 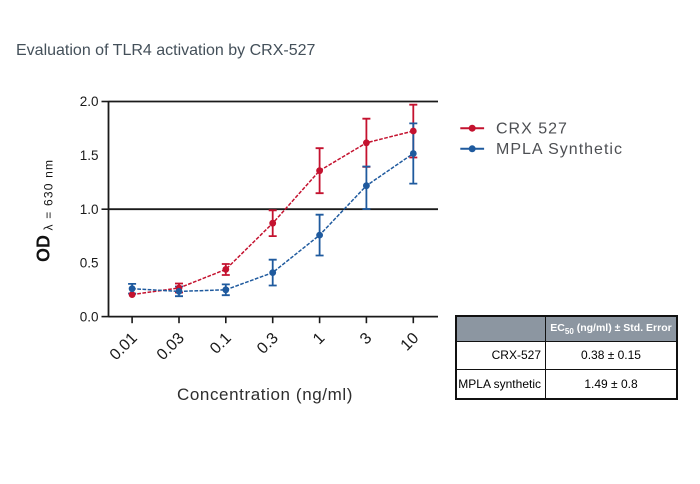 I want to click on svg-text: 0.03, so click(x=171, y=347).